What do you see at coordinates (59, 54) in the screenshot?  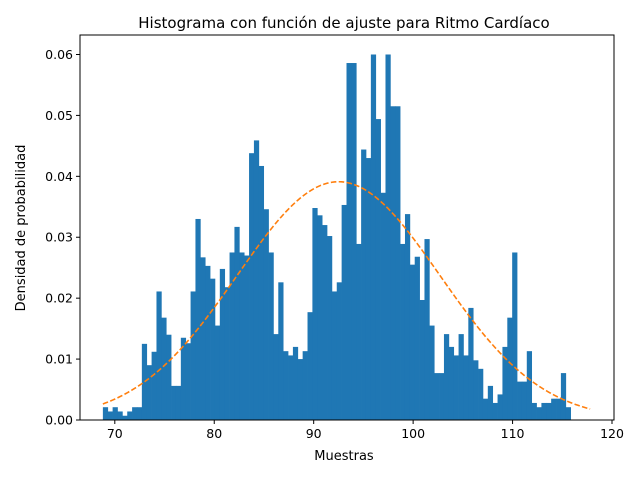 I see `y-tick-label: 0.06` at bounding box center [59, 54].